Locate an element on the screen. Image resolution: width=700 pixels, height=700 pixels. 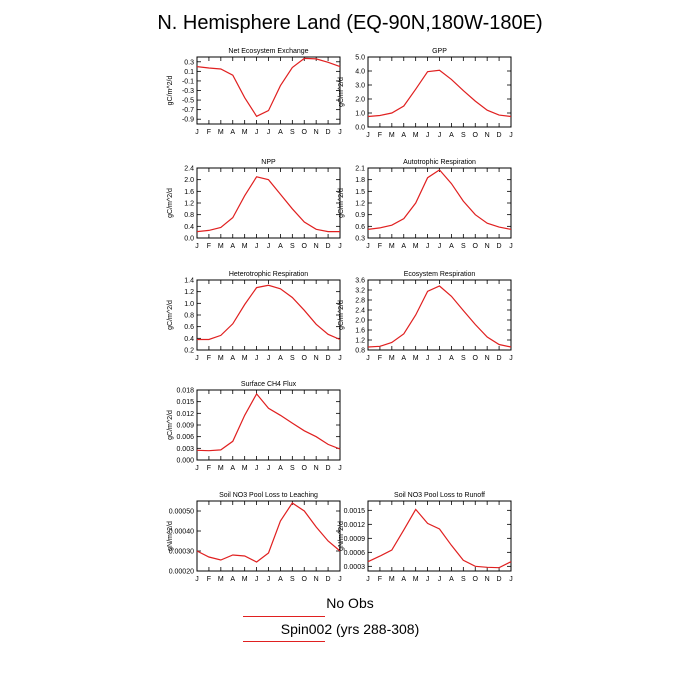
chart-7-ytick-label: 0.003 is located at coordinates (185, 449).